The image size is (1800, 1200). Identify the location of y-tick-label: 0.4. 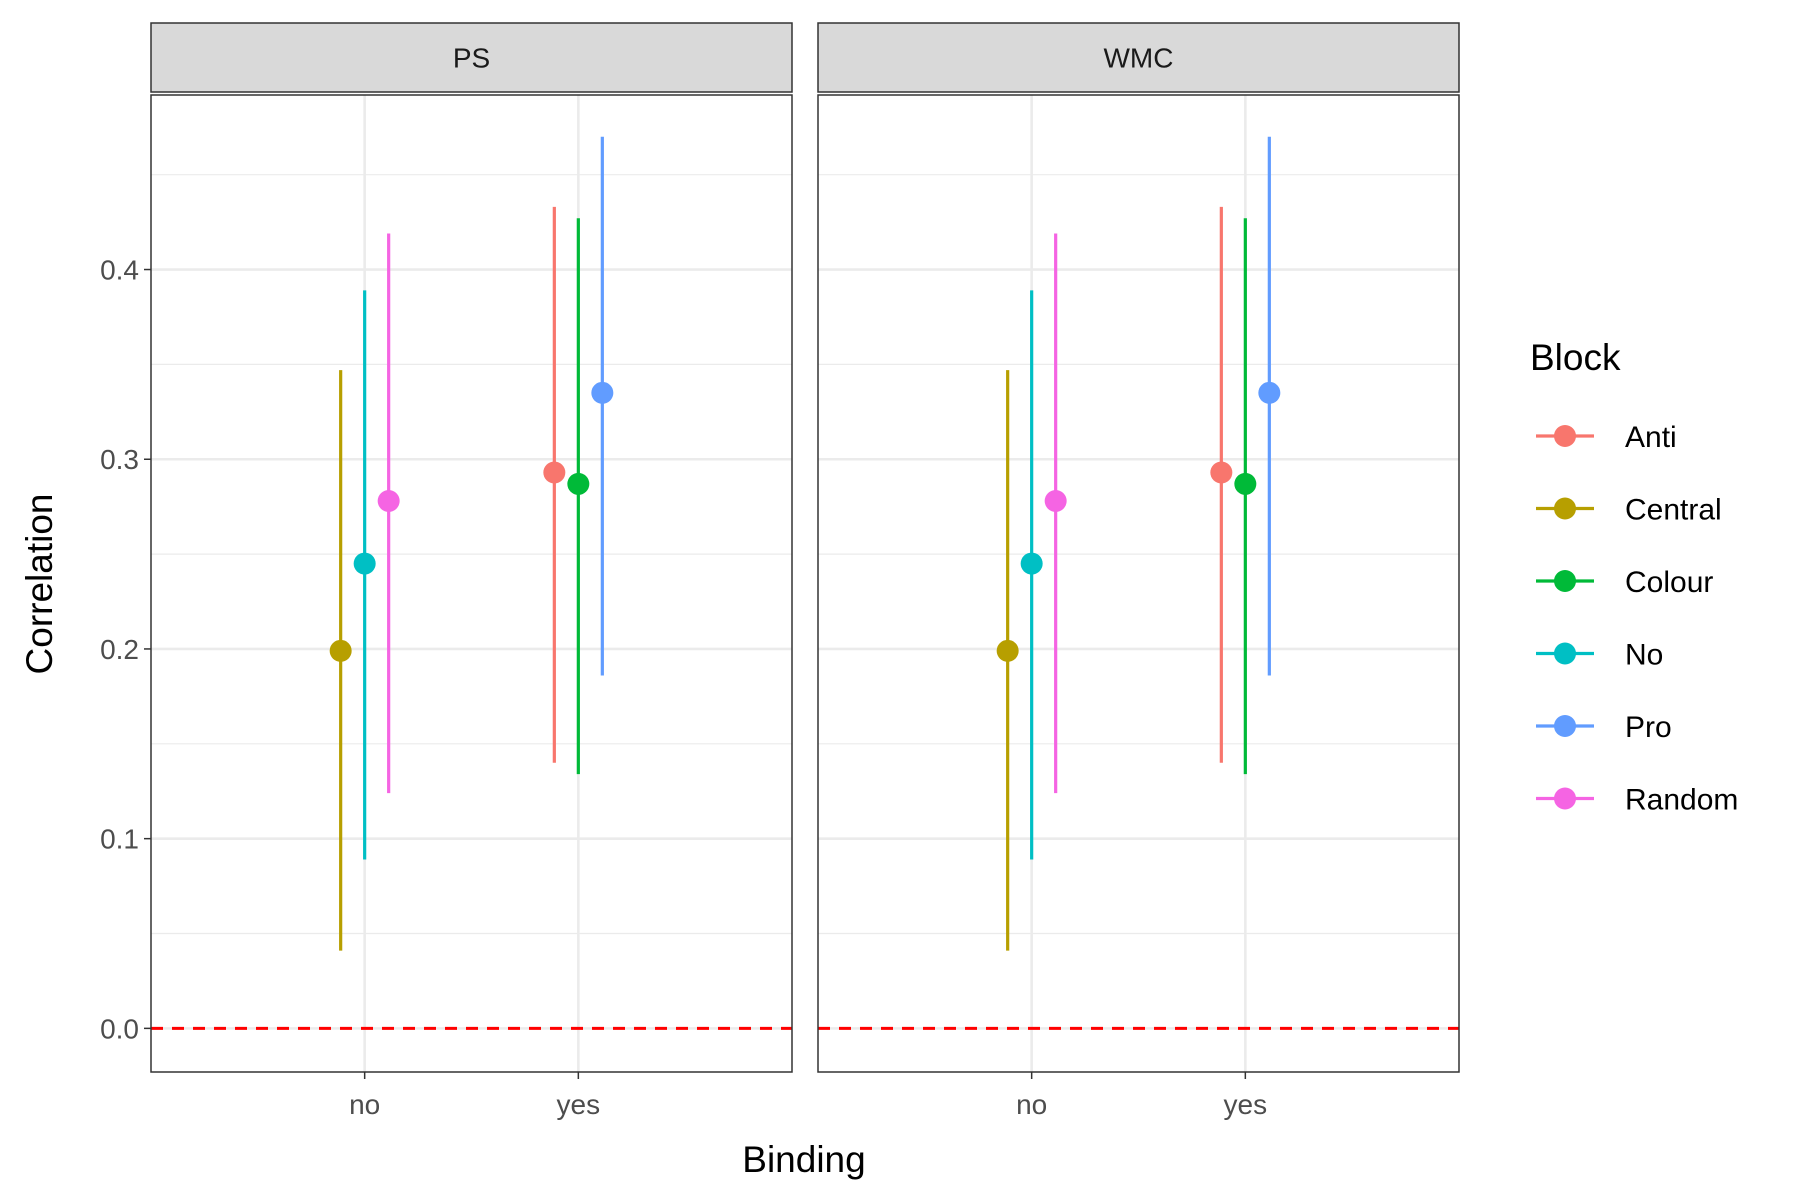
(119, 270).